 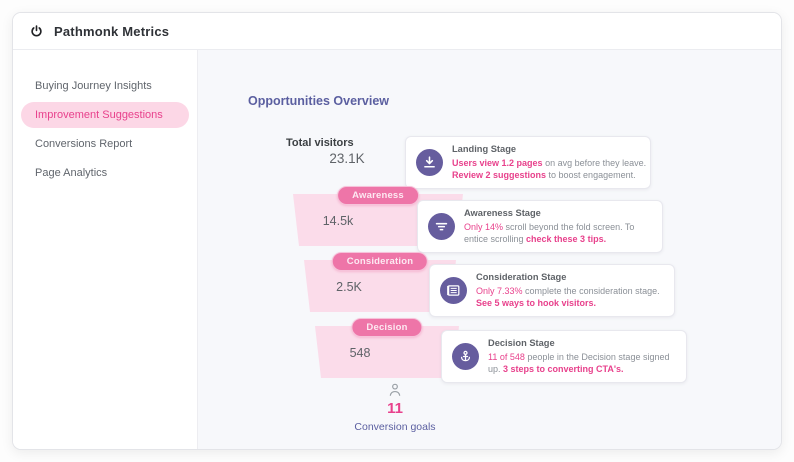 What do you see at coordinates (71, 173) in the screenshot?
I see `sidebar-item-page-analytics: Page Analytics` at bounding box center [71, 173].